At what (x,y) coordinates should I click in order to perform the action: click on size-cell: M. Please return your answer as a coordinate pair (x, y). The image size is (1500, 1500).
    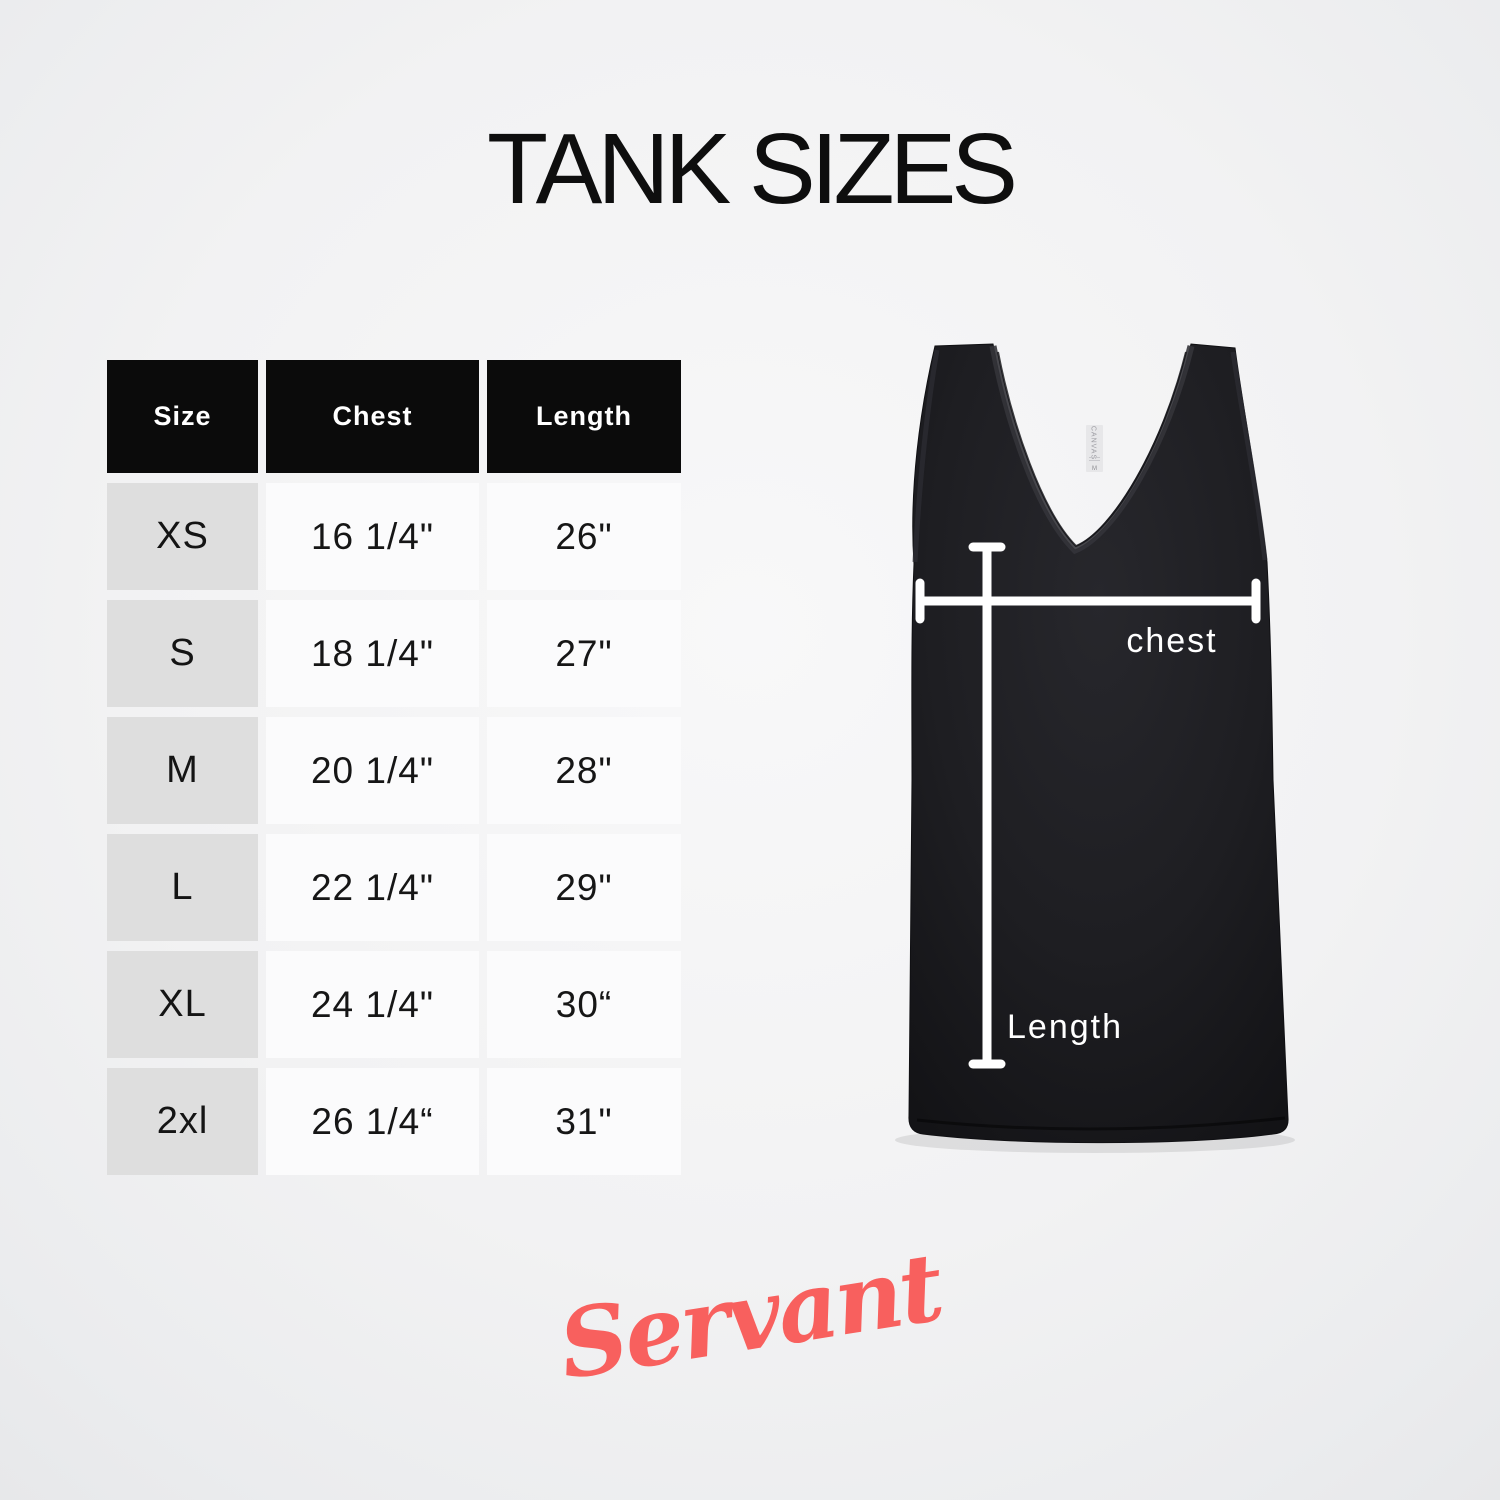
    Looking at the image, I should click on (182, 770).